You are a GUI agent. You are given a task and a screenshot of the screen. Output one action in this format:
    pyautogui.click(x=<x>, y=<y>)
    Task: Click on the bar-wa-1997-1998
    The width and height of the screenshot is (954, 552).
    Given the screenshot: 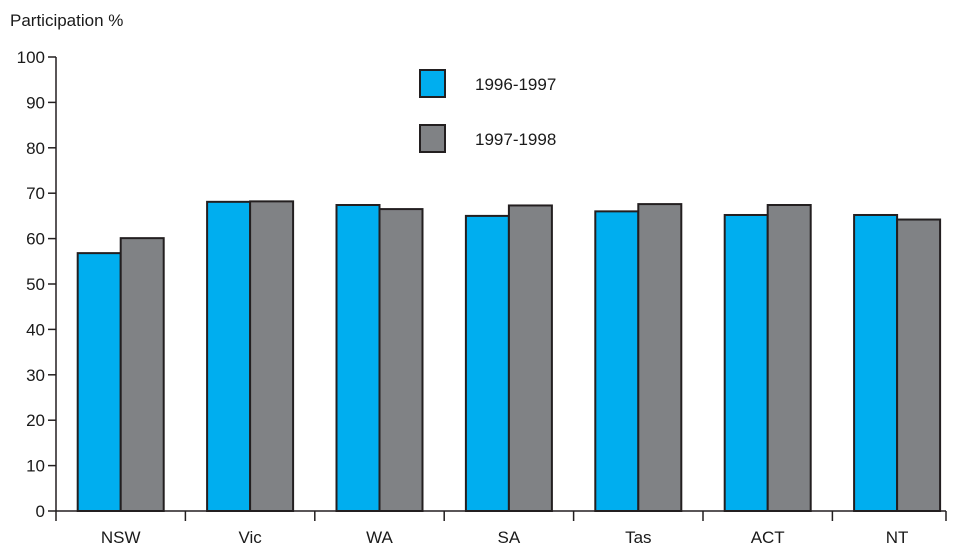 What is the action you would take?
    pyautogui.click(x=401, y=360)
    